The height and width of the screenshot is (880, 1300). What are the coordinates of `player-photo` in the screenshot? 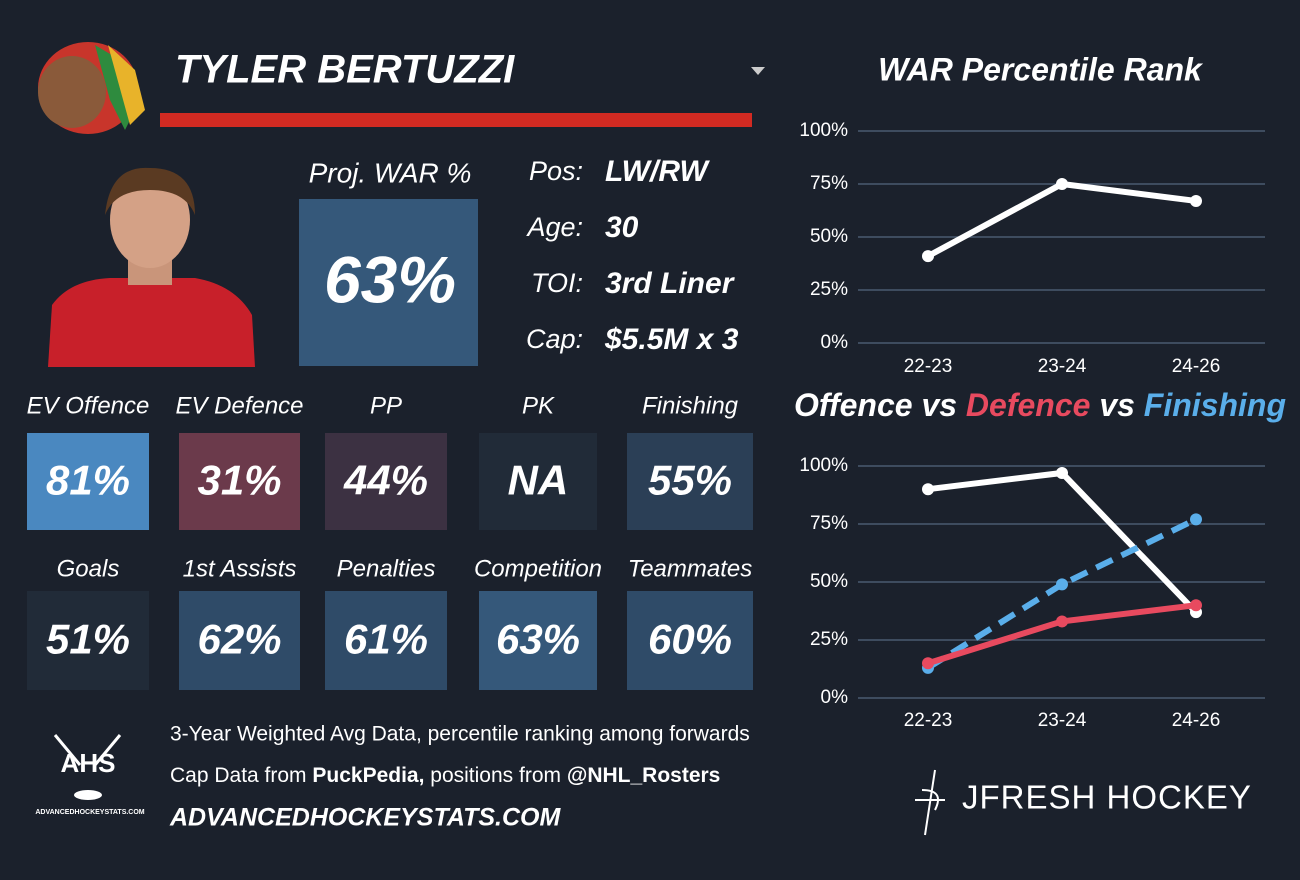 It's located at (151, 267).